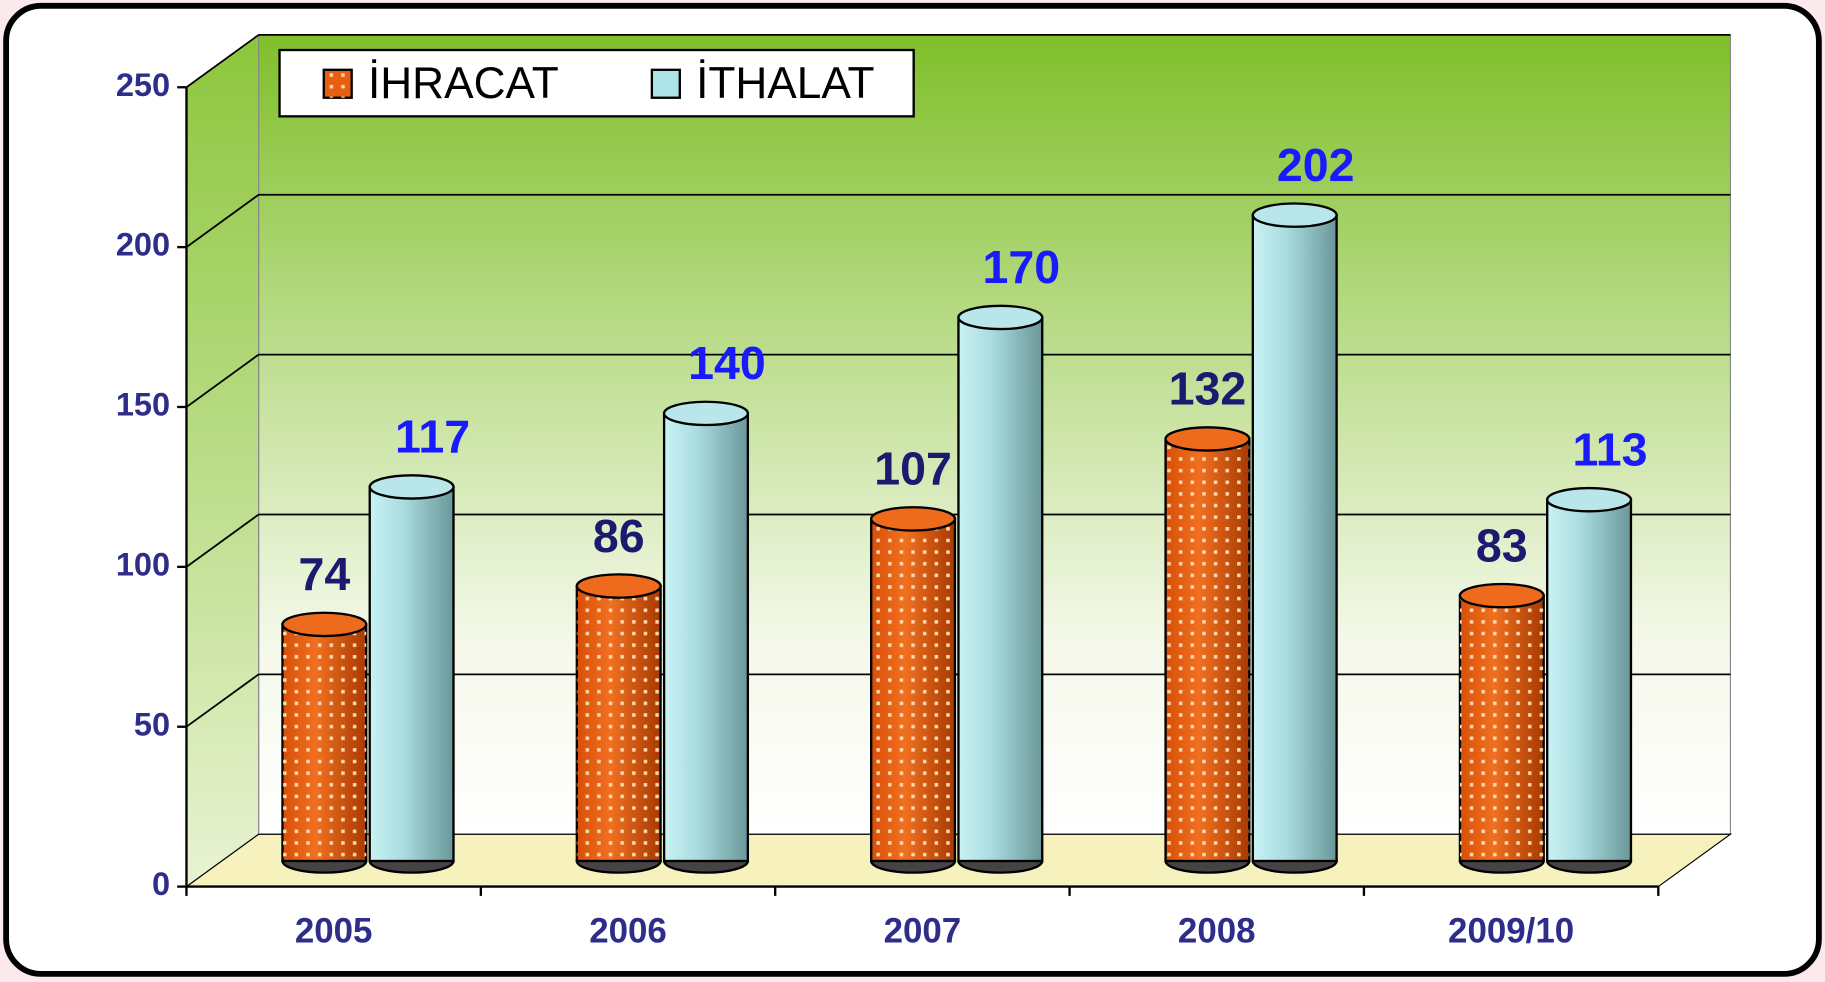 This screenshot has width=1825, height=982. Describe the element at coordinates (334, 930) in the screenshot. I see `x-tick-label: 2005` at that location.